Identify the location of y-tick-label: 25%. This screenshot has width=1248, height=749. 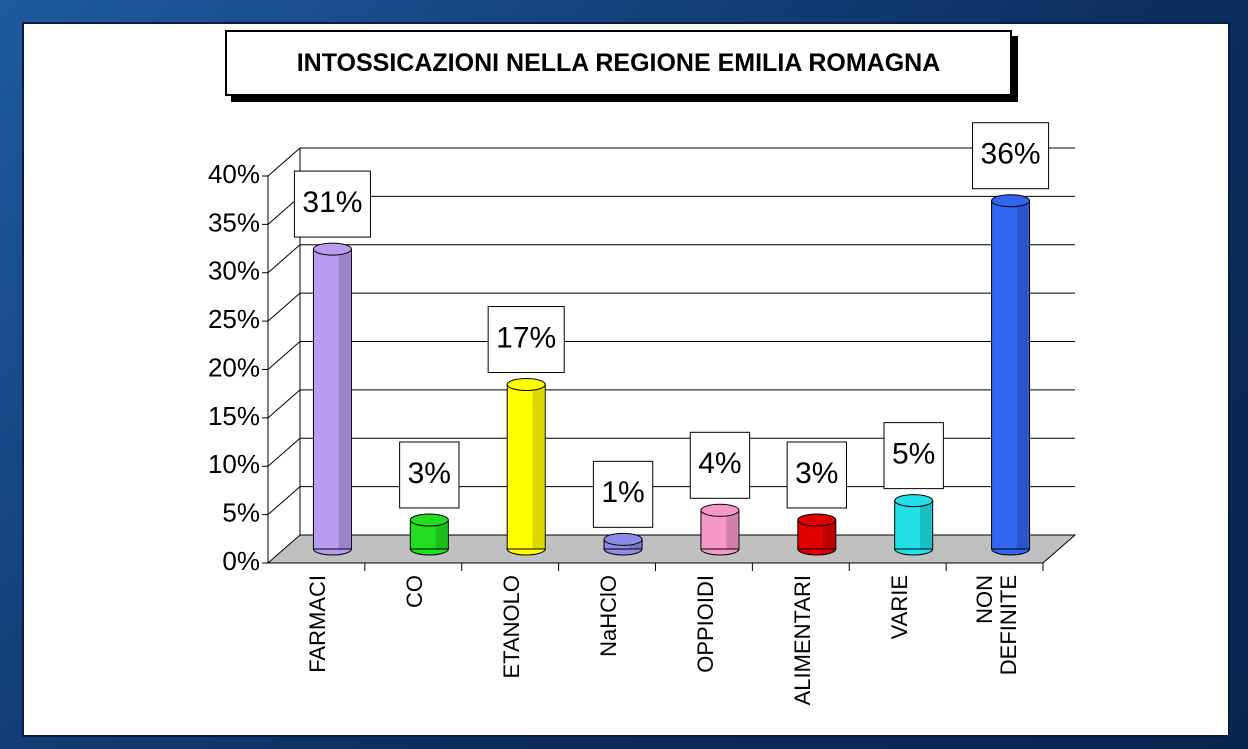
(234, 319).